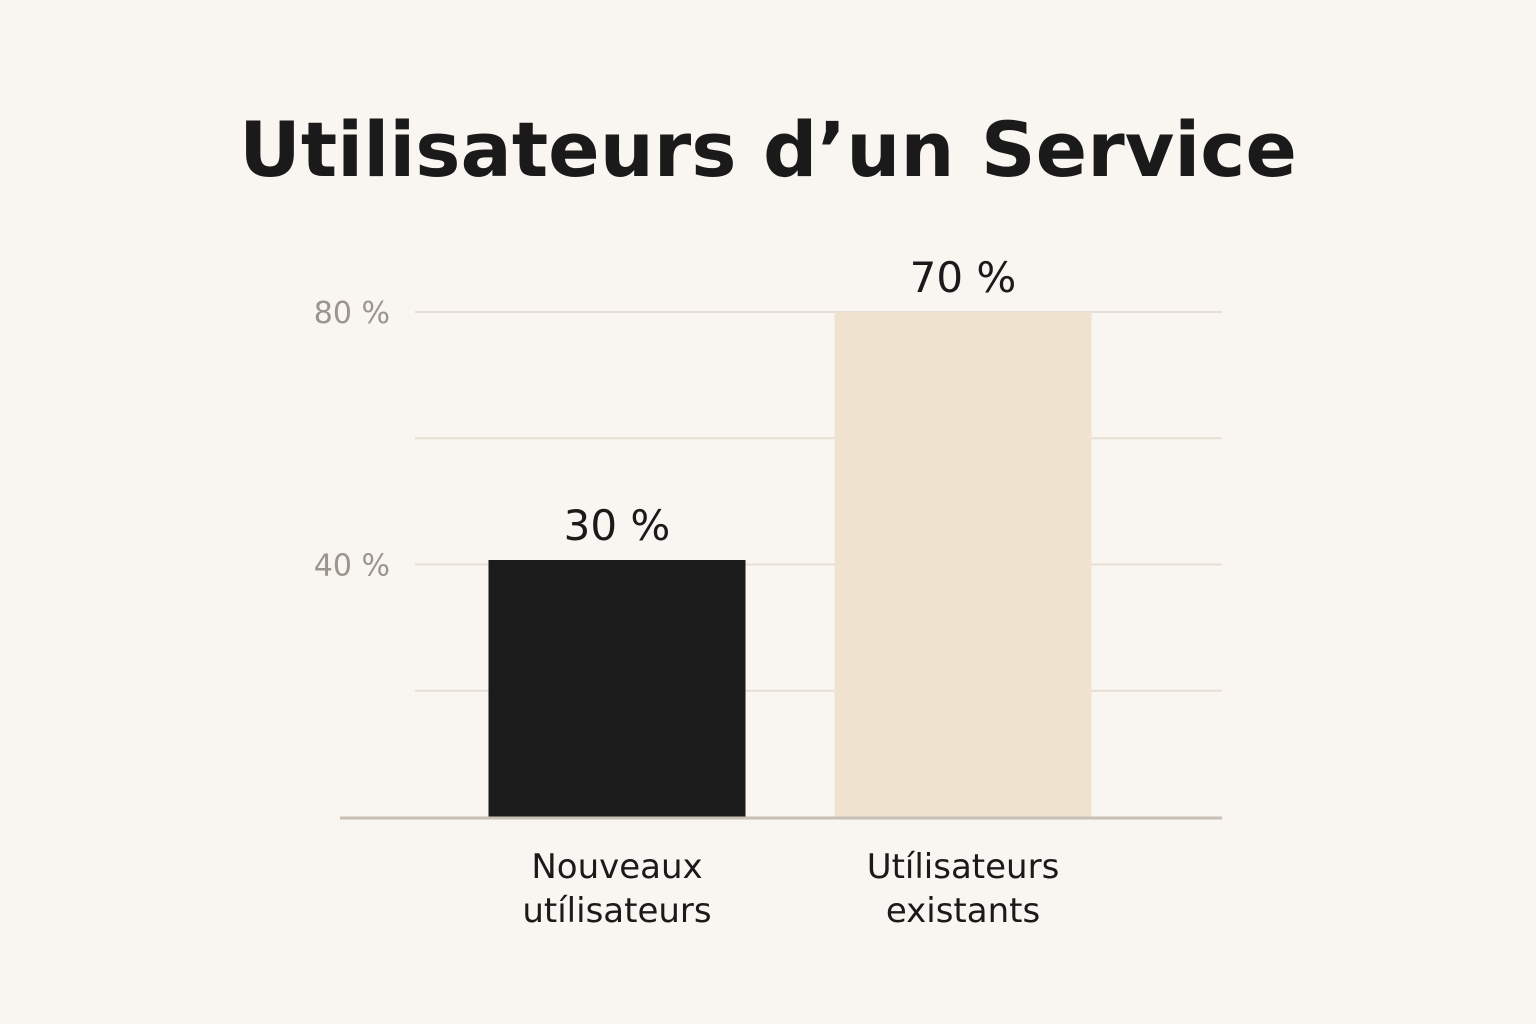 The width and height of the screenshot is (1536, 1024). Describe the element at coordinates (352, 313) in the screenshot. I see `y-tick-label: 80 %` at that location.